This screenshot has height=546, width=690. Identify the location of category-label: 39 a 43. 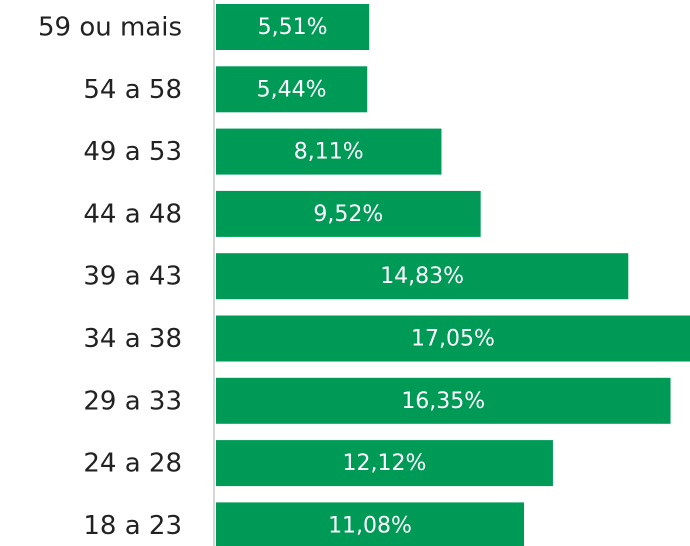
(132, 277).